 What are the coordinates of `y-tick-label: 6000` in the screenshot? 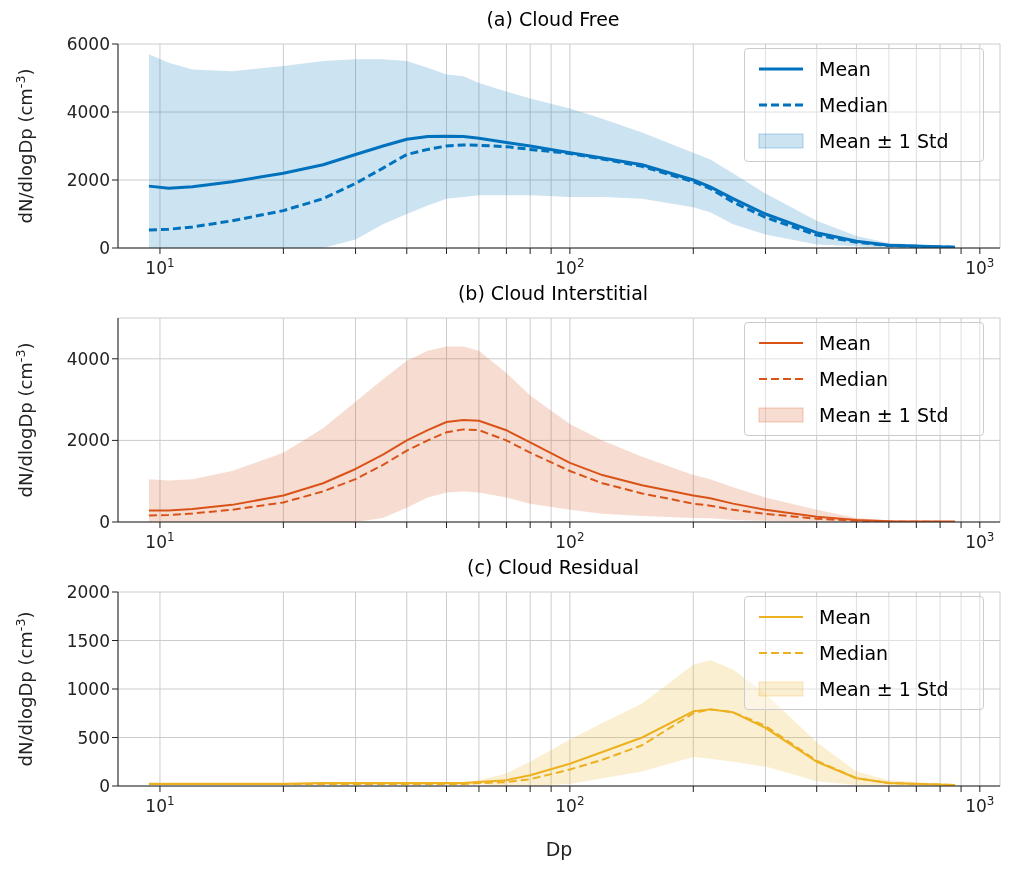 It's located at (88, 44).